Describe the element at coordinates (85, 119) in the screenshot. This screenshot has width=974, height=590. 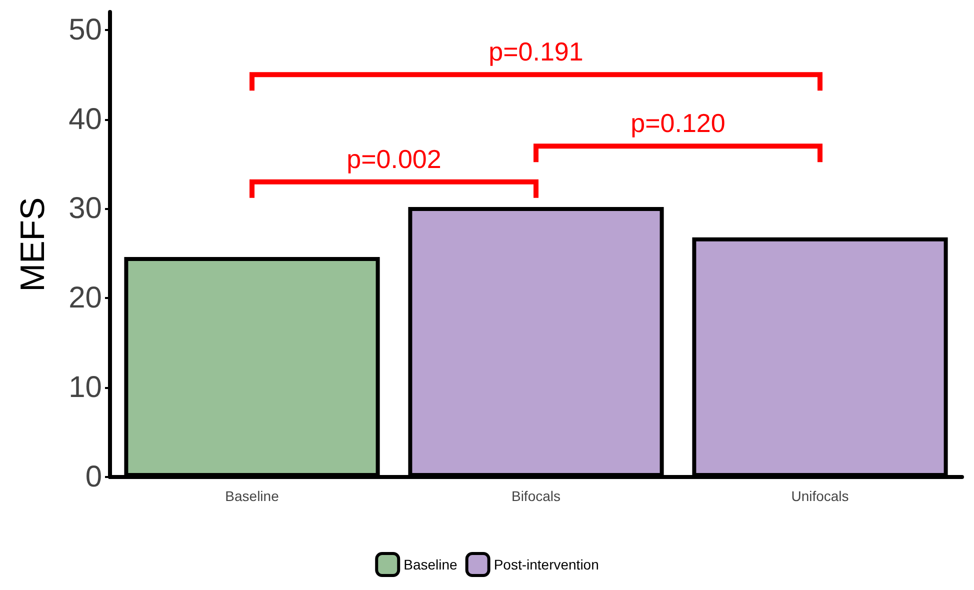
I see `y-tick-label: 40` at that location.